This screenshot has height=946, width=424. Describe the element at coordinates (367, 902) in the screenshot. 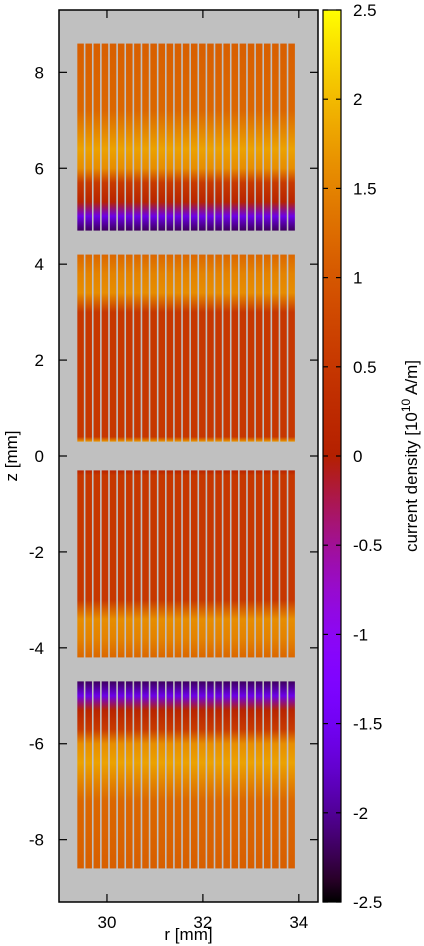

I see `colorbar-tick-label: -2.5` at that location.